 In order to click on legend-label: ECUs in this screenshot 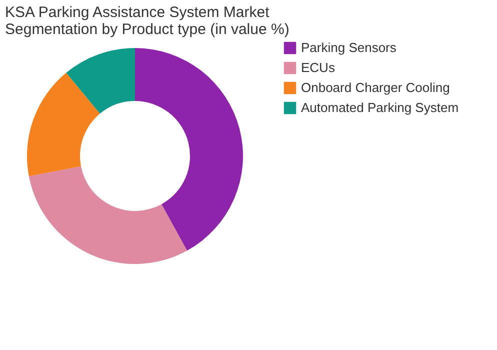, I will do `click(318, 67)`.